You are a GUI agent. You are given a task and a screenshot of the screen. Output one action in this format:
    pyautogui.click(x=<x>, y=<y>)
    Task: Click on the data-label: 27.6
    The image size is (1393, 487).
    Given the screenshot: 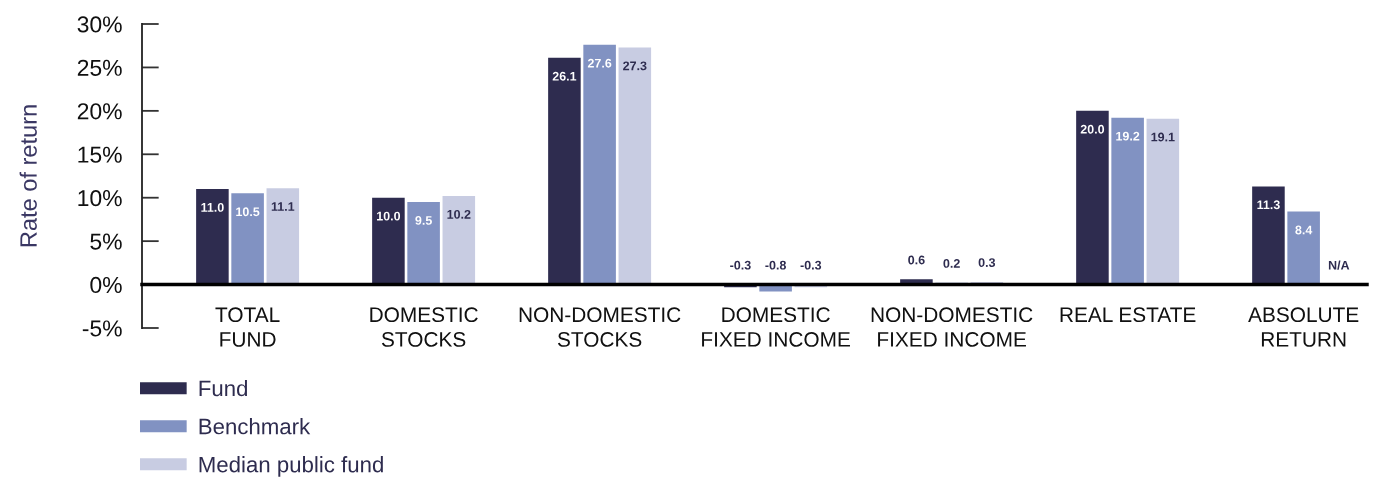 What is the action you would take?
    pyautogui.click(x=599, y=63)
    